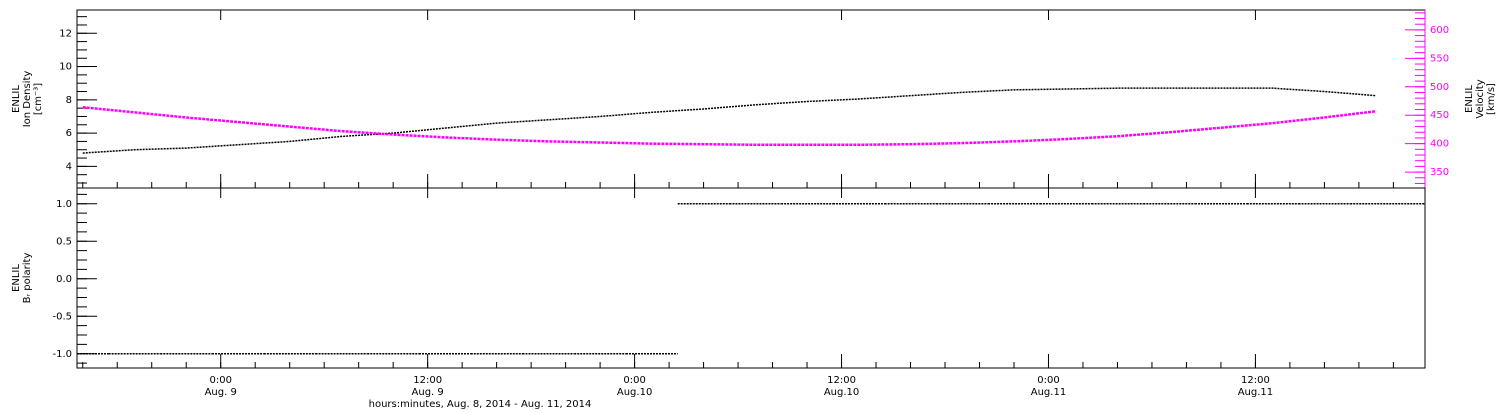  Describe the element at coordinates (27, 278) in the screenshot. I see `y-axis-label: Bᵣ polarity` at that location.